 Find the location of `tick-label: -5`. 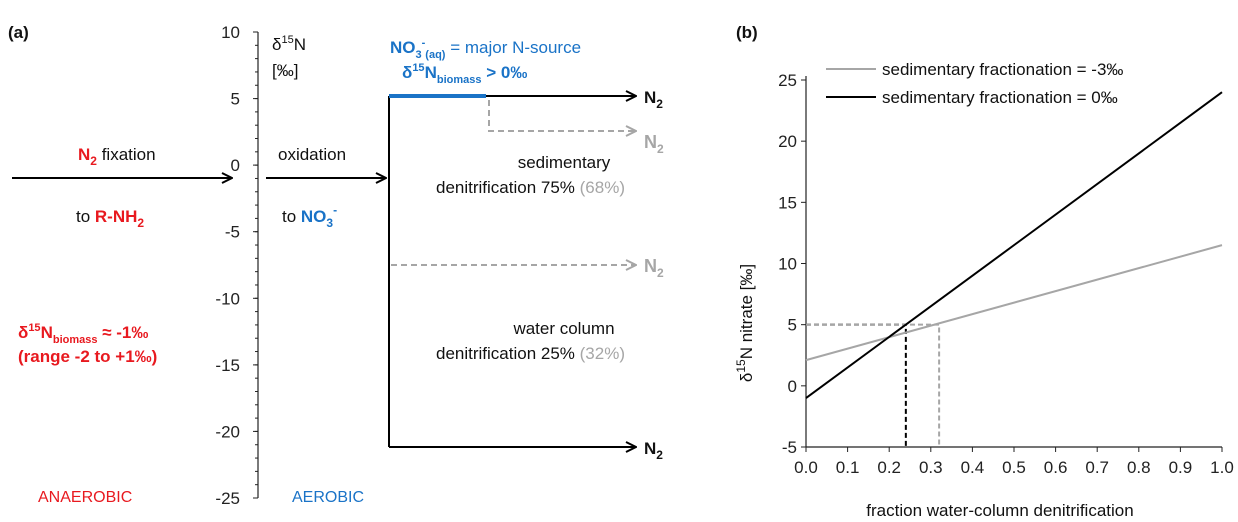

tick-label: -5 is located at coordinates (232, 232).